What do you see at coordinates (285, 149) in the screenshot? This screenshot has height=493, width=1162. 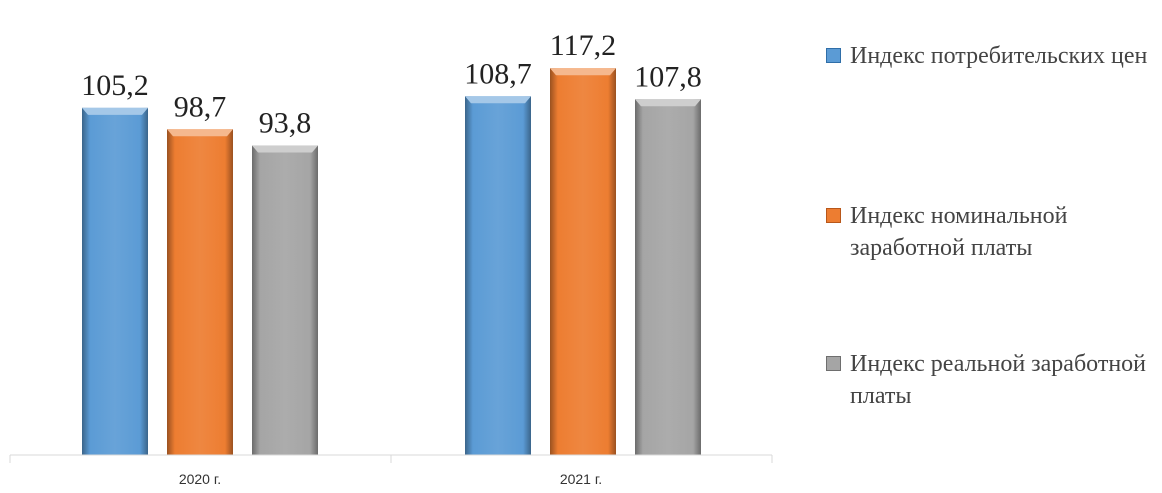 I see `bar-top-bevel-real-wage-2020` at bounding box center [285, 149].